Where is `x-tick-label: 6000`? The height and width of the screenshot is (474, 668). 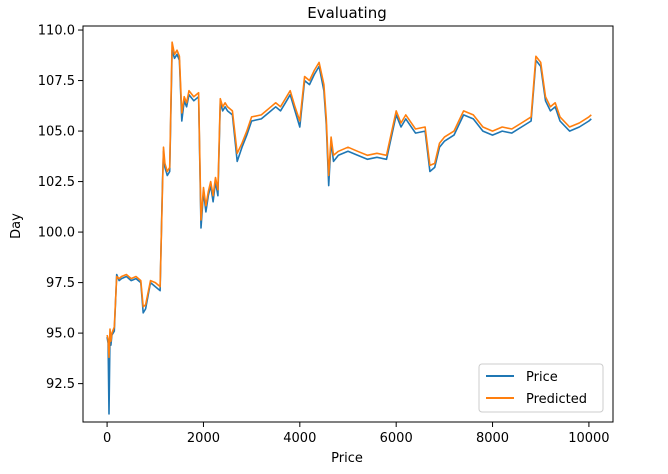 x-tick-label: 6000 is located at coordinates (396, 438).